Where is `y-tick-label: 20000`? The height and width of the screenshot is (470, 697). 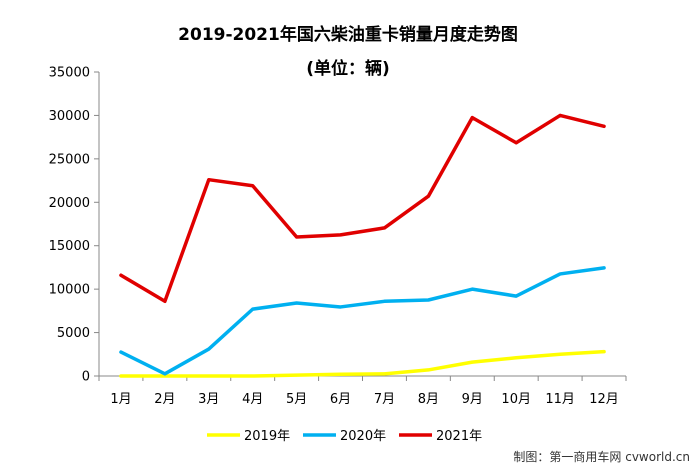 y-tick-label: 20000 is located at coordinates (69, 203).